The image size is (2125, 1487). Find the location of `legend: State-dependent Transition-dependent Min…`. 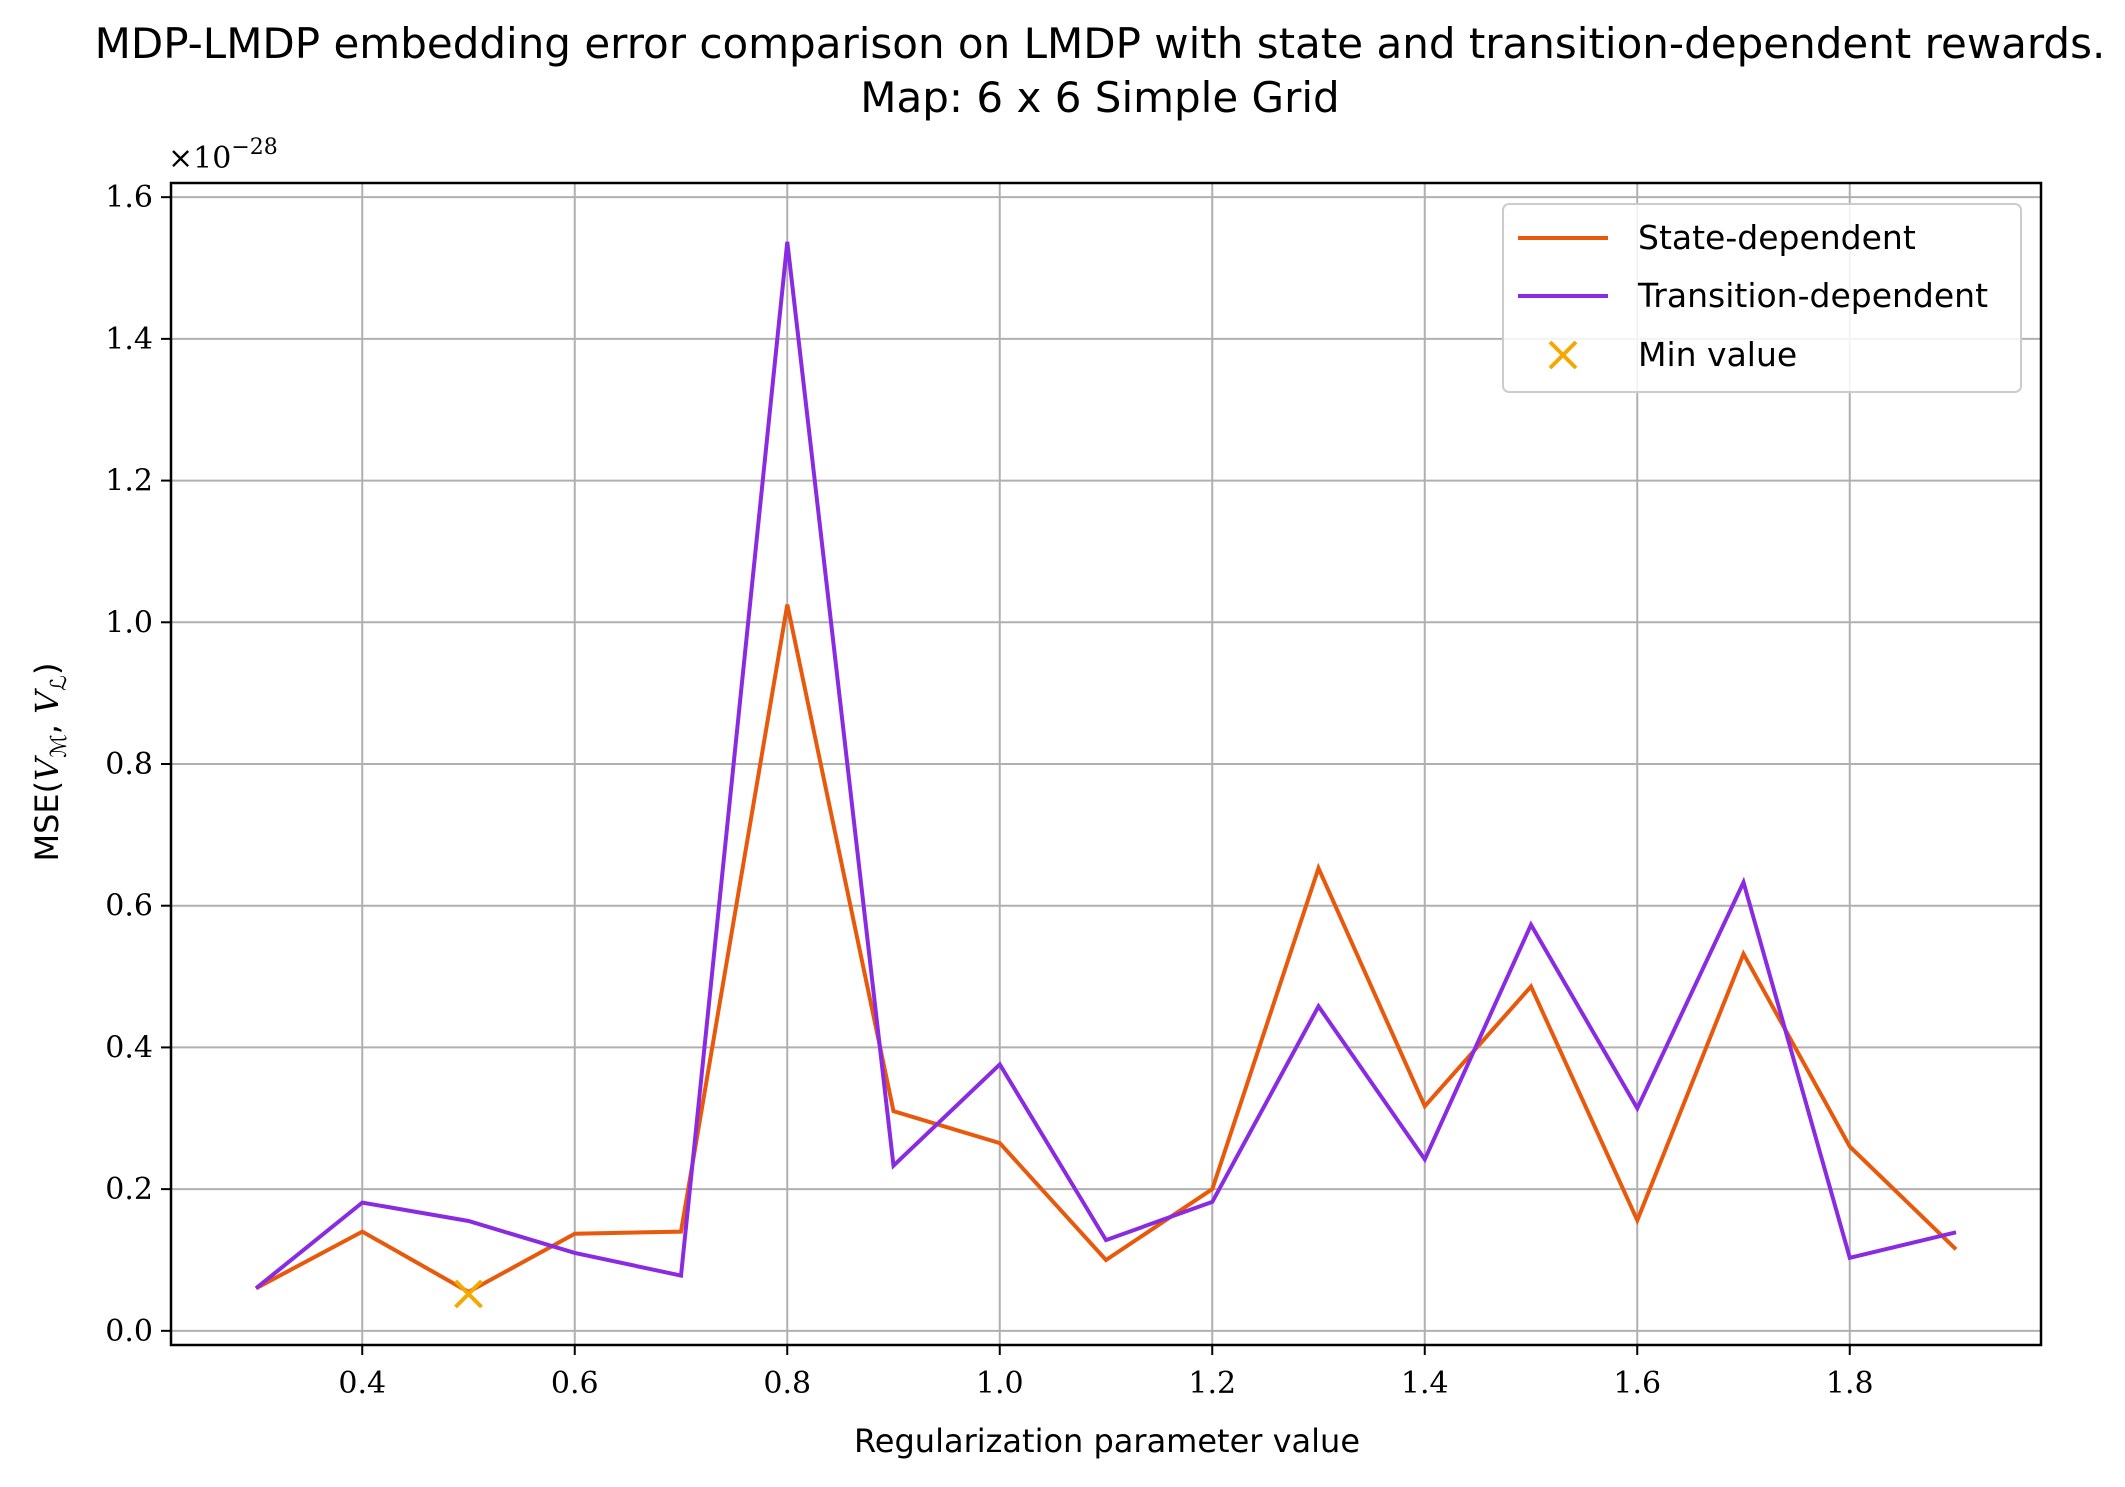

legend: State-dependent Transition-dependent Min… is located at coordinates (1762, 298).